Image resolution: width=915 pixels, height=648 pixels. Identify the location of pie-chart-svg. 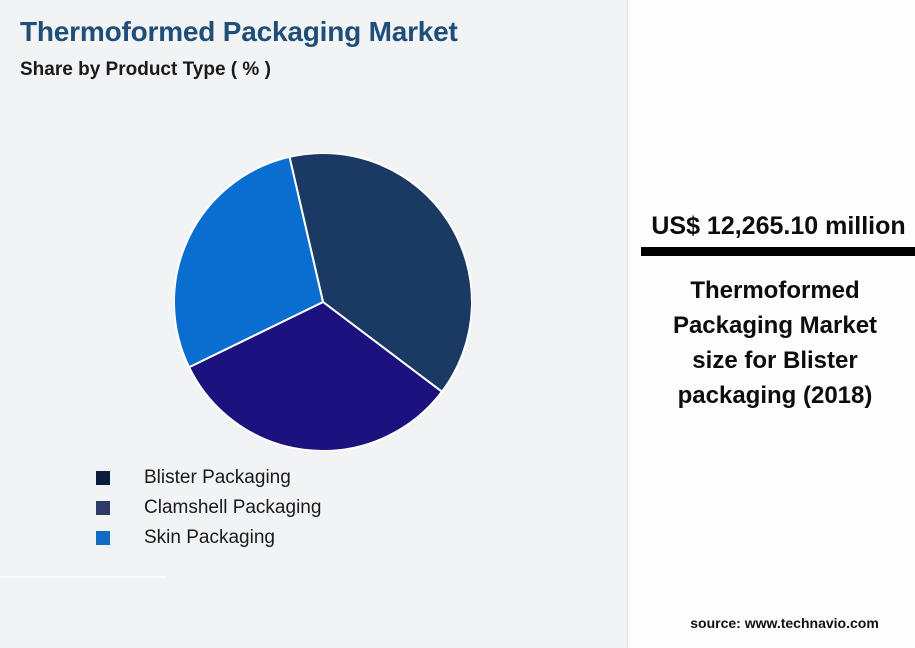
(323, 302).